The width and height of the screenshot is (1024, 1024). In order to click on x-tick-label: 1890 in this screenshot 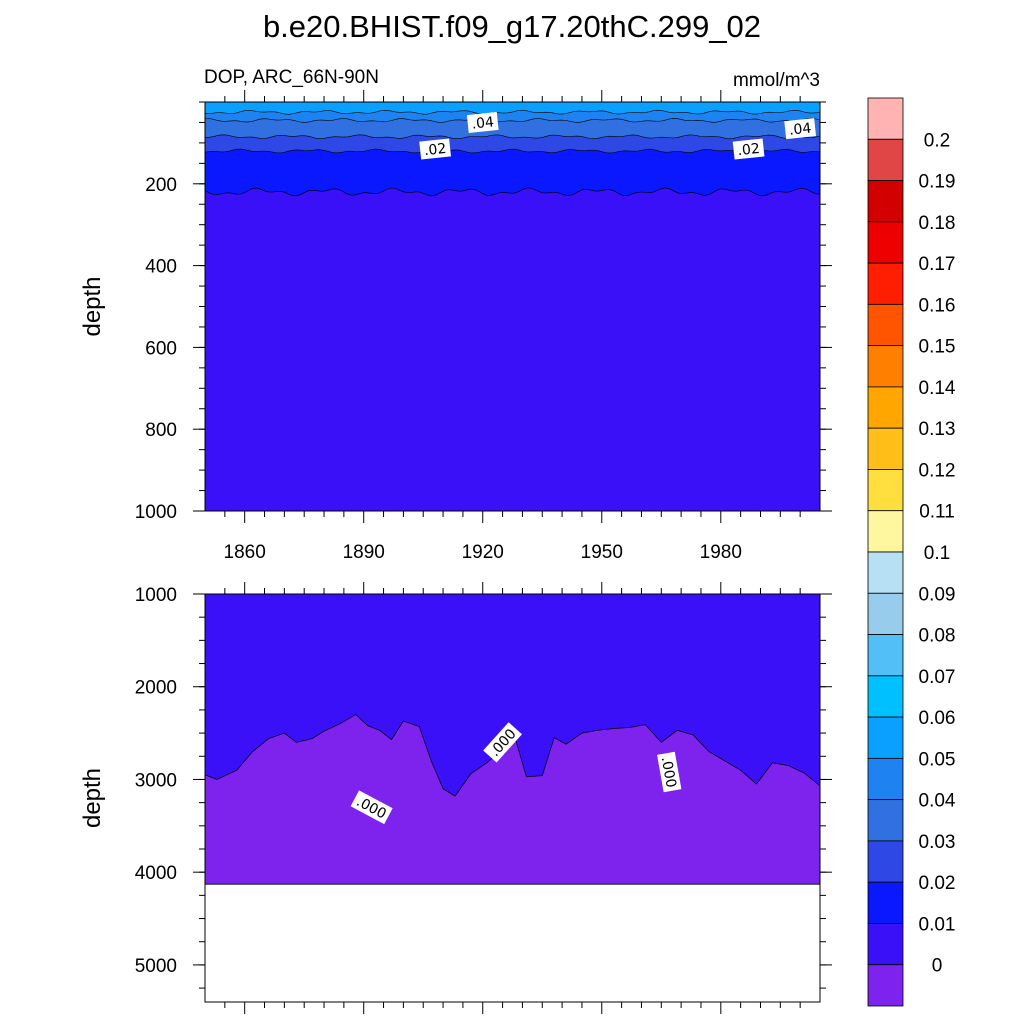, I will do `click(364, 552)`.